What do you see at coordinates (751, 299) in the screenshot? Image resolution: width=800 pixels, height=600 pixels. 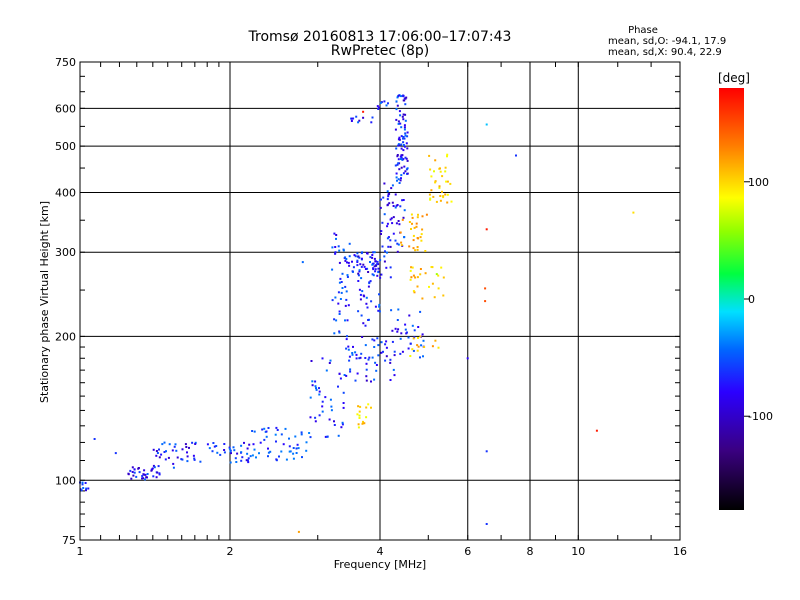 I see `colorbar-tick-label: 0` at bounding box center [751, 299].